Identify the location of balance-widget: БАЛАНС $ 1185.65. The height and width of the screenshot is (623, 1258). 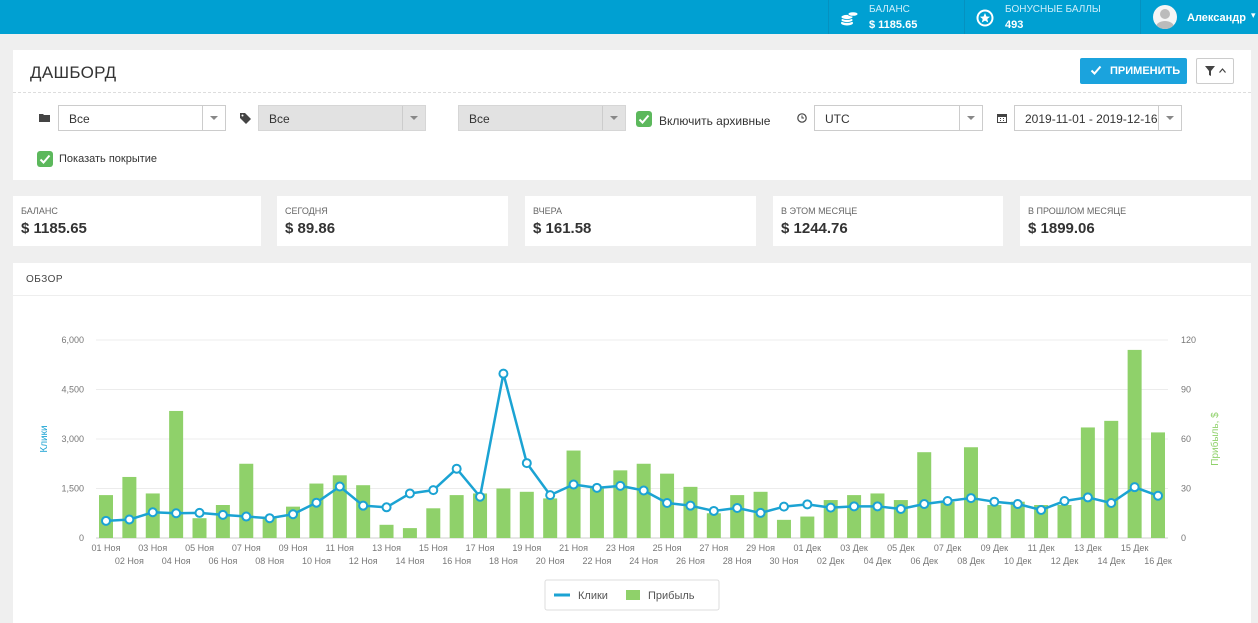
(896, 17).